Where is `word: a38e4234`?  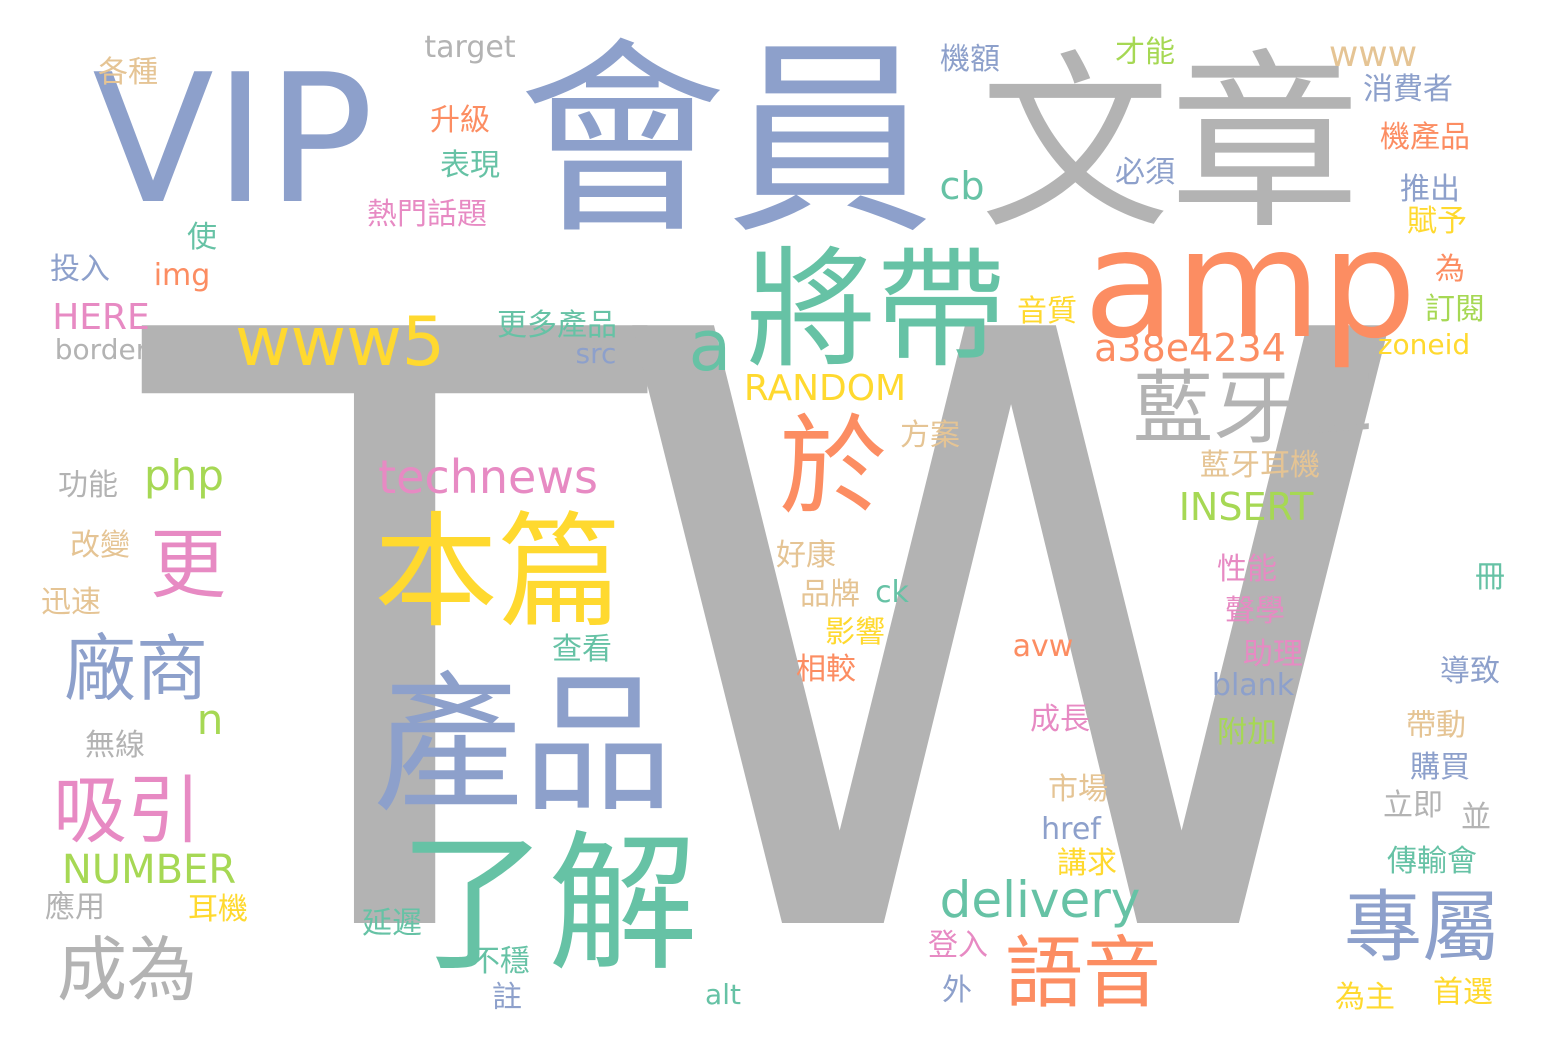 word: a38e4234 is located at coordinates (1190, 348).